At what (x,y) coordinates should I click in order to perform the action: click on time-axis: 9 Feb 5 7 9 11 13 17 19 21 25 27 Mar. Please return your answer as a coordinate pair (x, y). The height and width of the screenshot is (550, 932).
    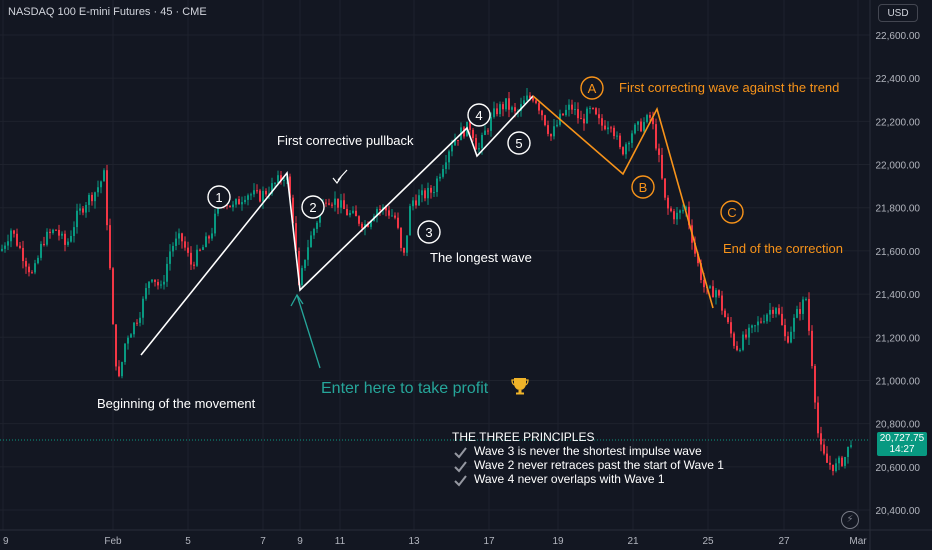
    Looking at the image, I should click on (435, 541).